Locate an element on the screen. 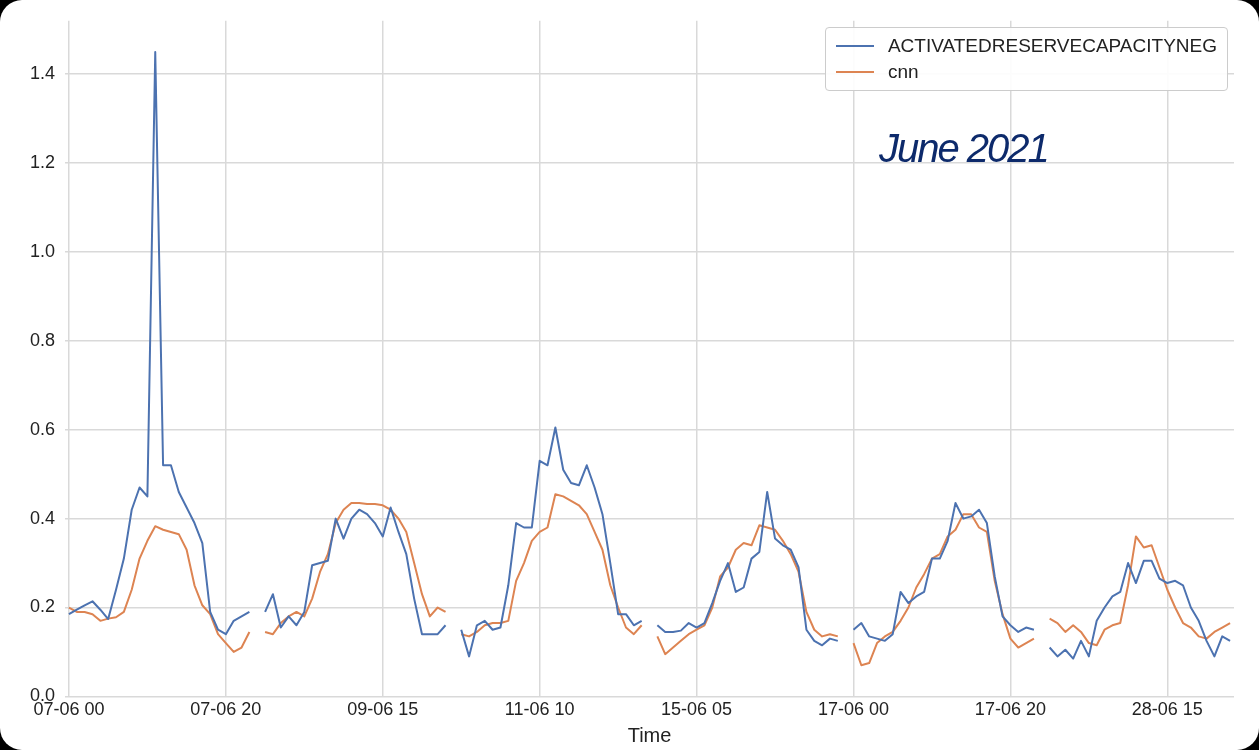 This screenshot has width=1259, height=750. x-tick-label: 15-06 05 is located at coordinates (697, 709).